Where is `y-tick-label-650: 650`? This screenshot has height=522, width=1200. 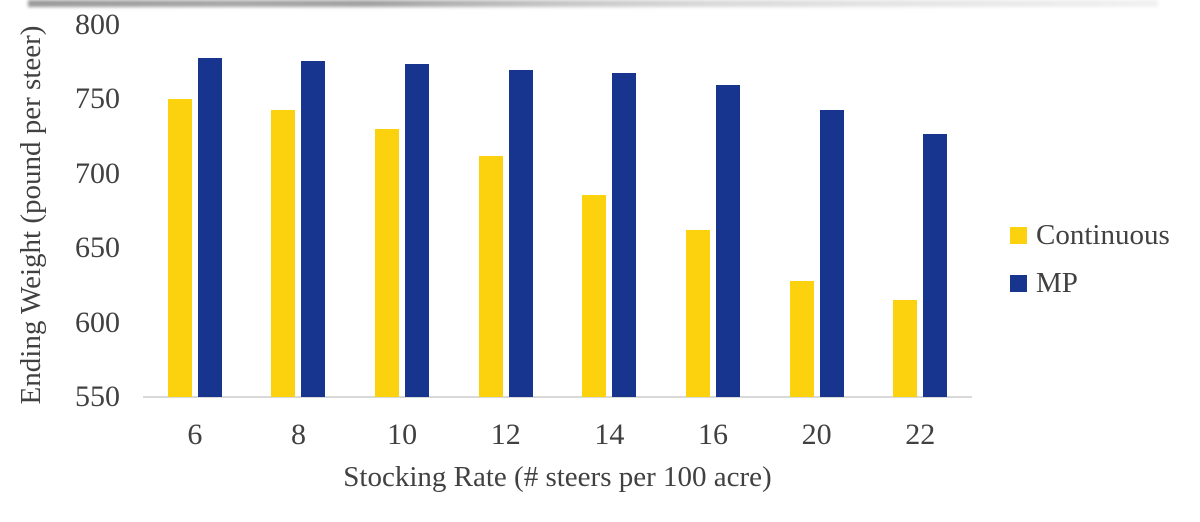 y-tick-label-650: 650 is located at coordinates (97, 248).